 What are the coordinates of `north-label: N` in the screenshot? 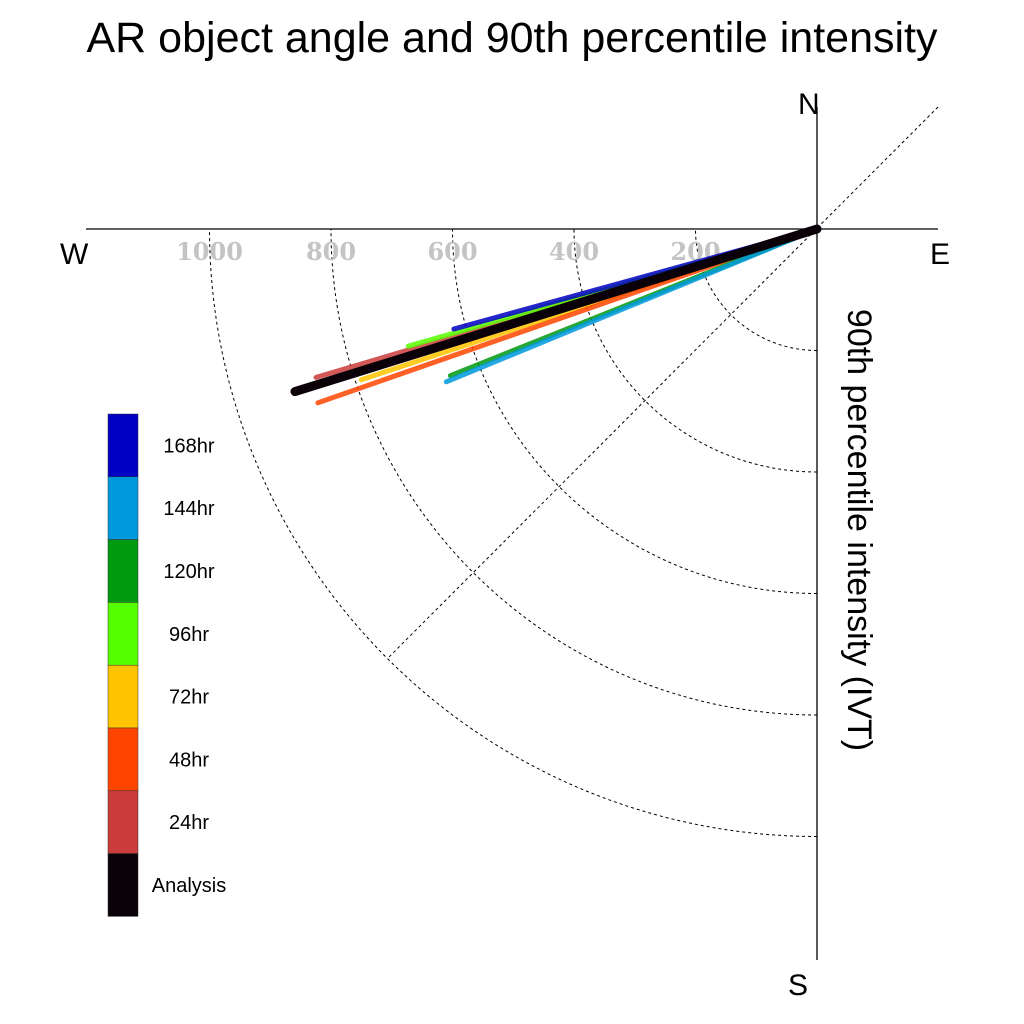 It's located at (809, 104).